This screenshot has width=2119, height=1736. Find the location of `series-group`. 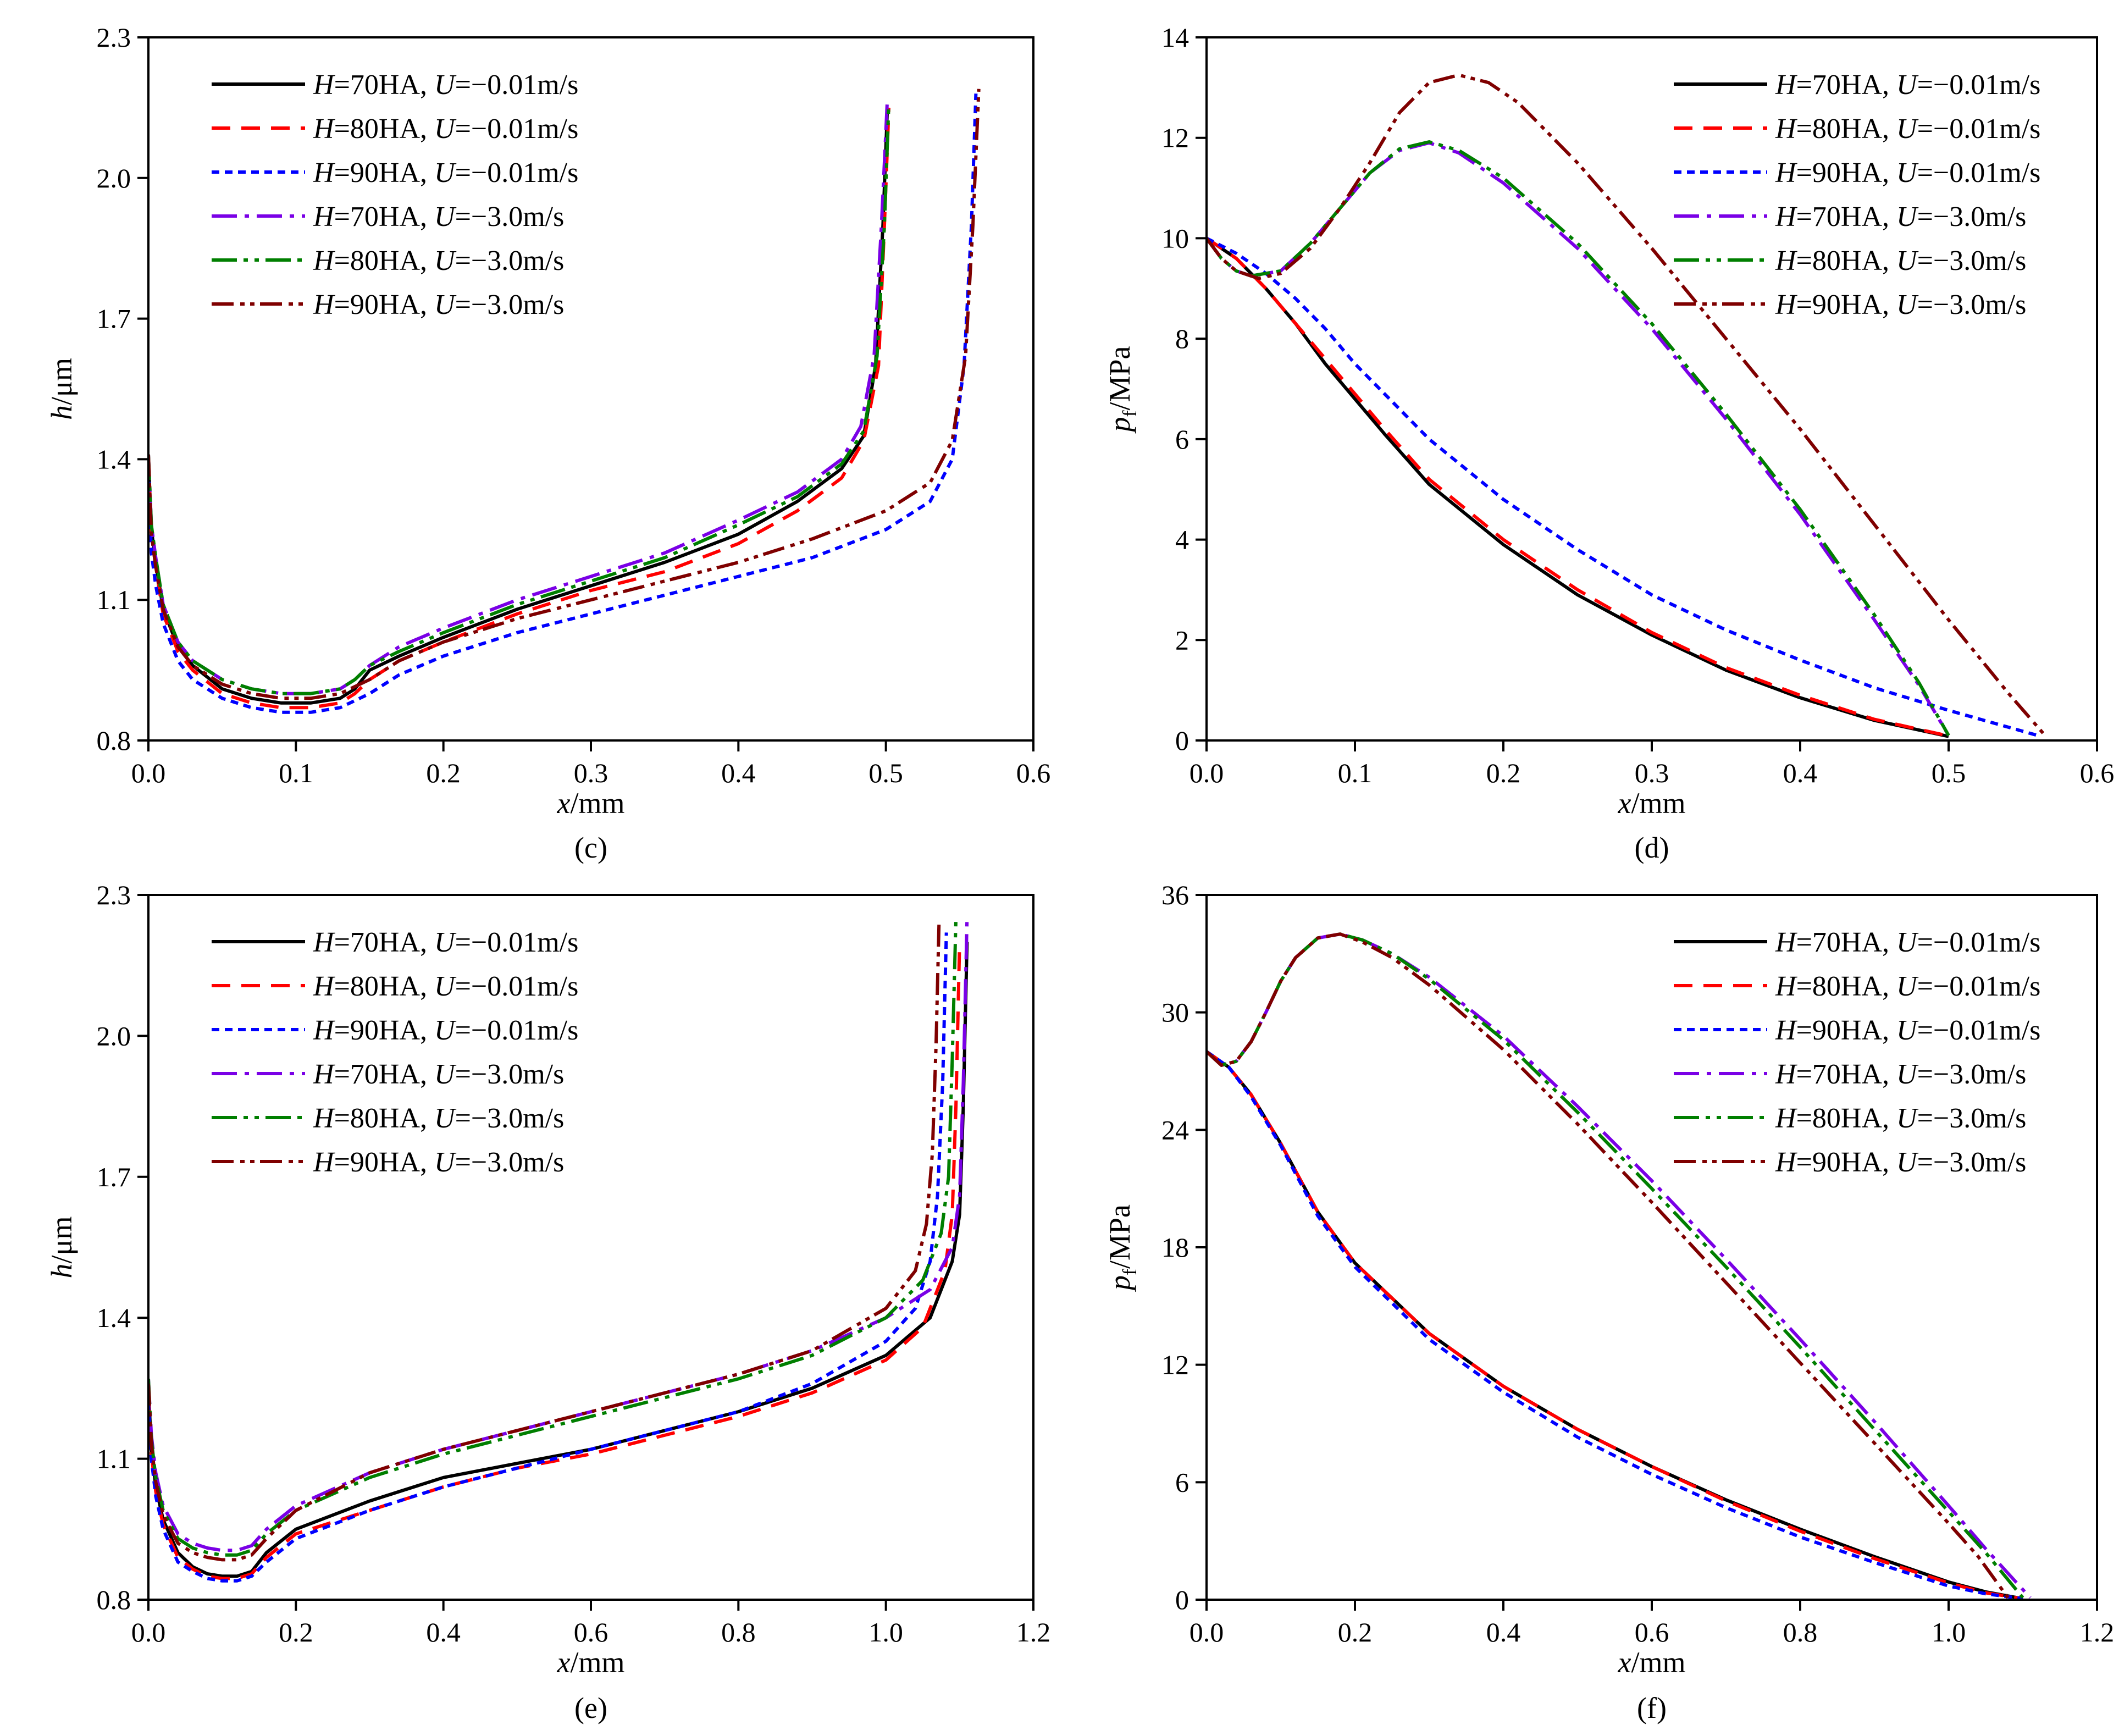

series-group is located at coordinates (1620, 1266).